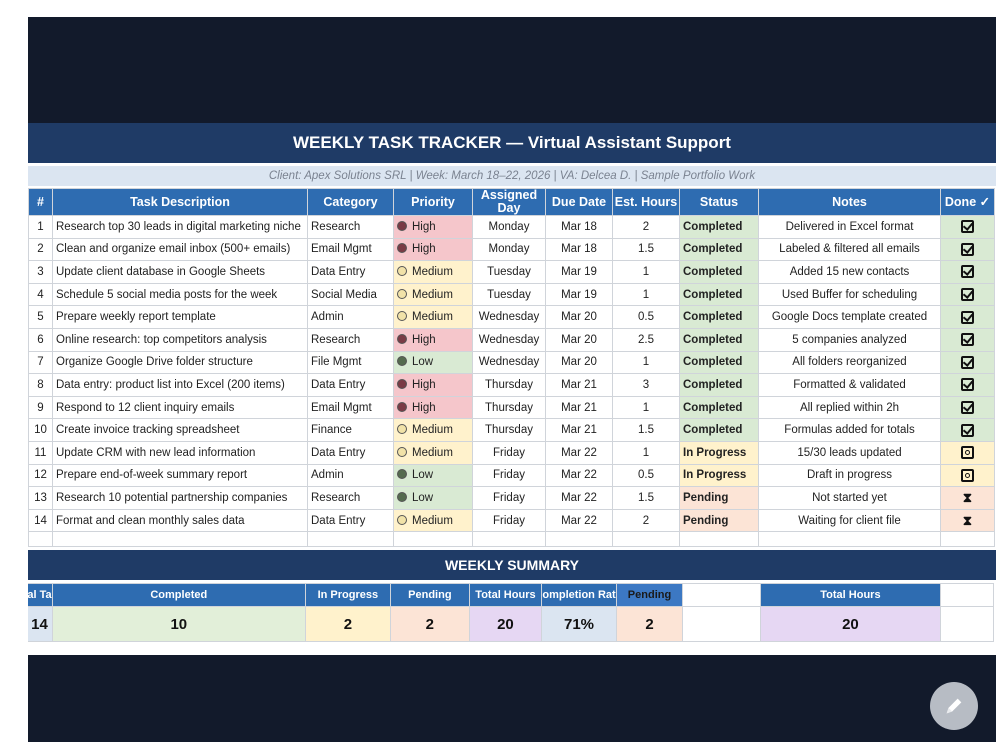 This screenshot has width=1000, height=748. Describe the element at coordinates (849, 475) in the screenshot. I see `task-notes-cell: Draft in progress` at that location.